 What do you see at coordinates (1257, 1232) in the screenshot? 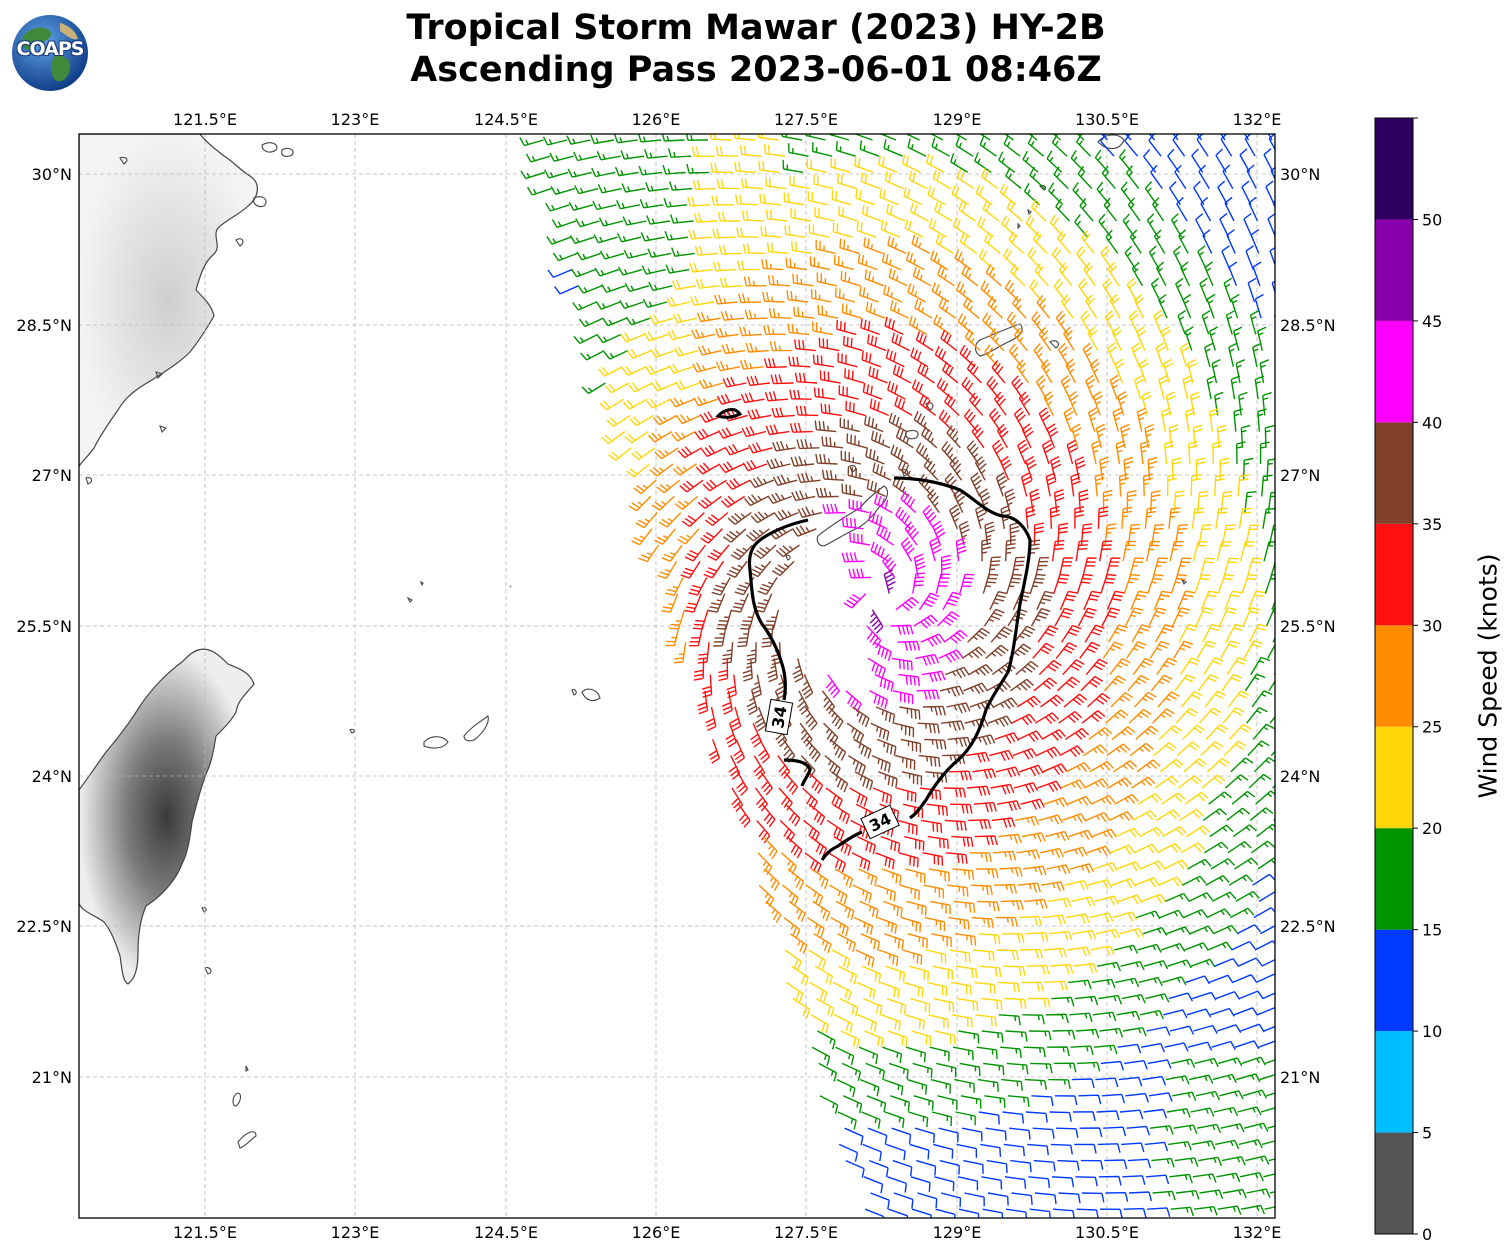
I see `longitude-label: 132°E` at bounding box center [1257, 1232].